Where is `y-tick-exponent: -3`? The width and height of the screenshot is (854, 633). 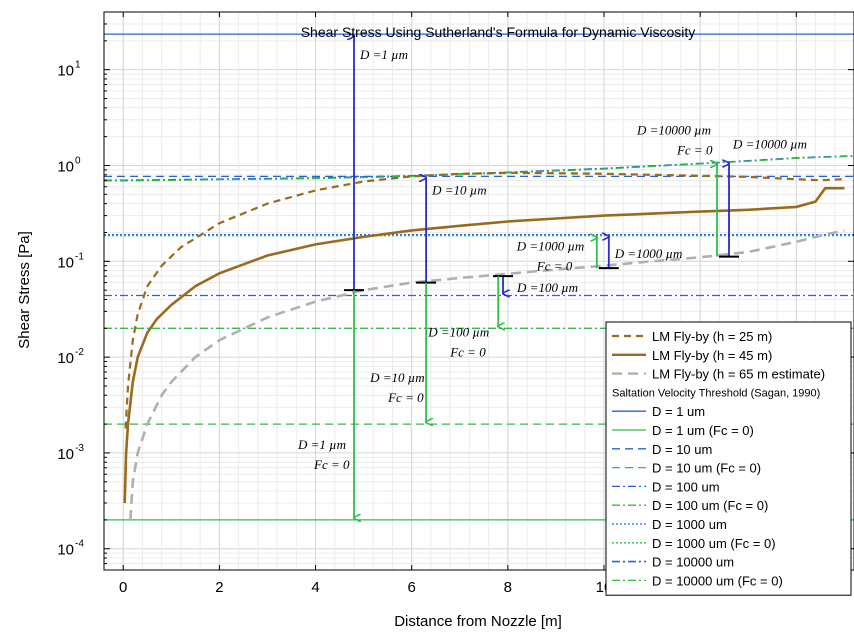 y-tick-exponent: -3 is located at coordinates (79, 448).